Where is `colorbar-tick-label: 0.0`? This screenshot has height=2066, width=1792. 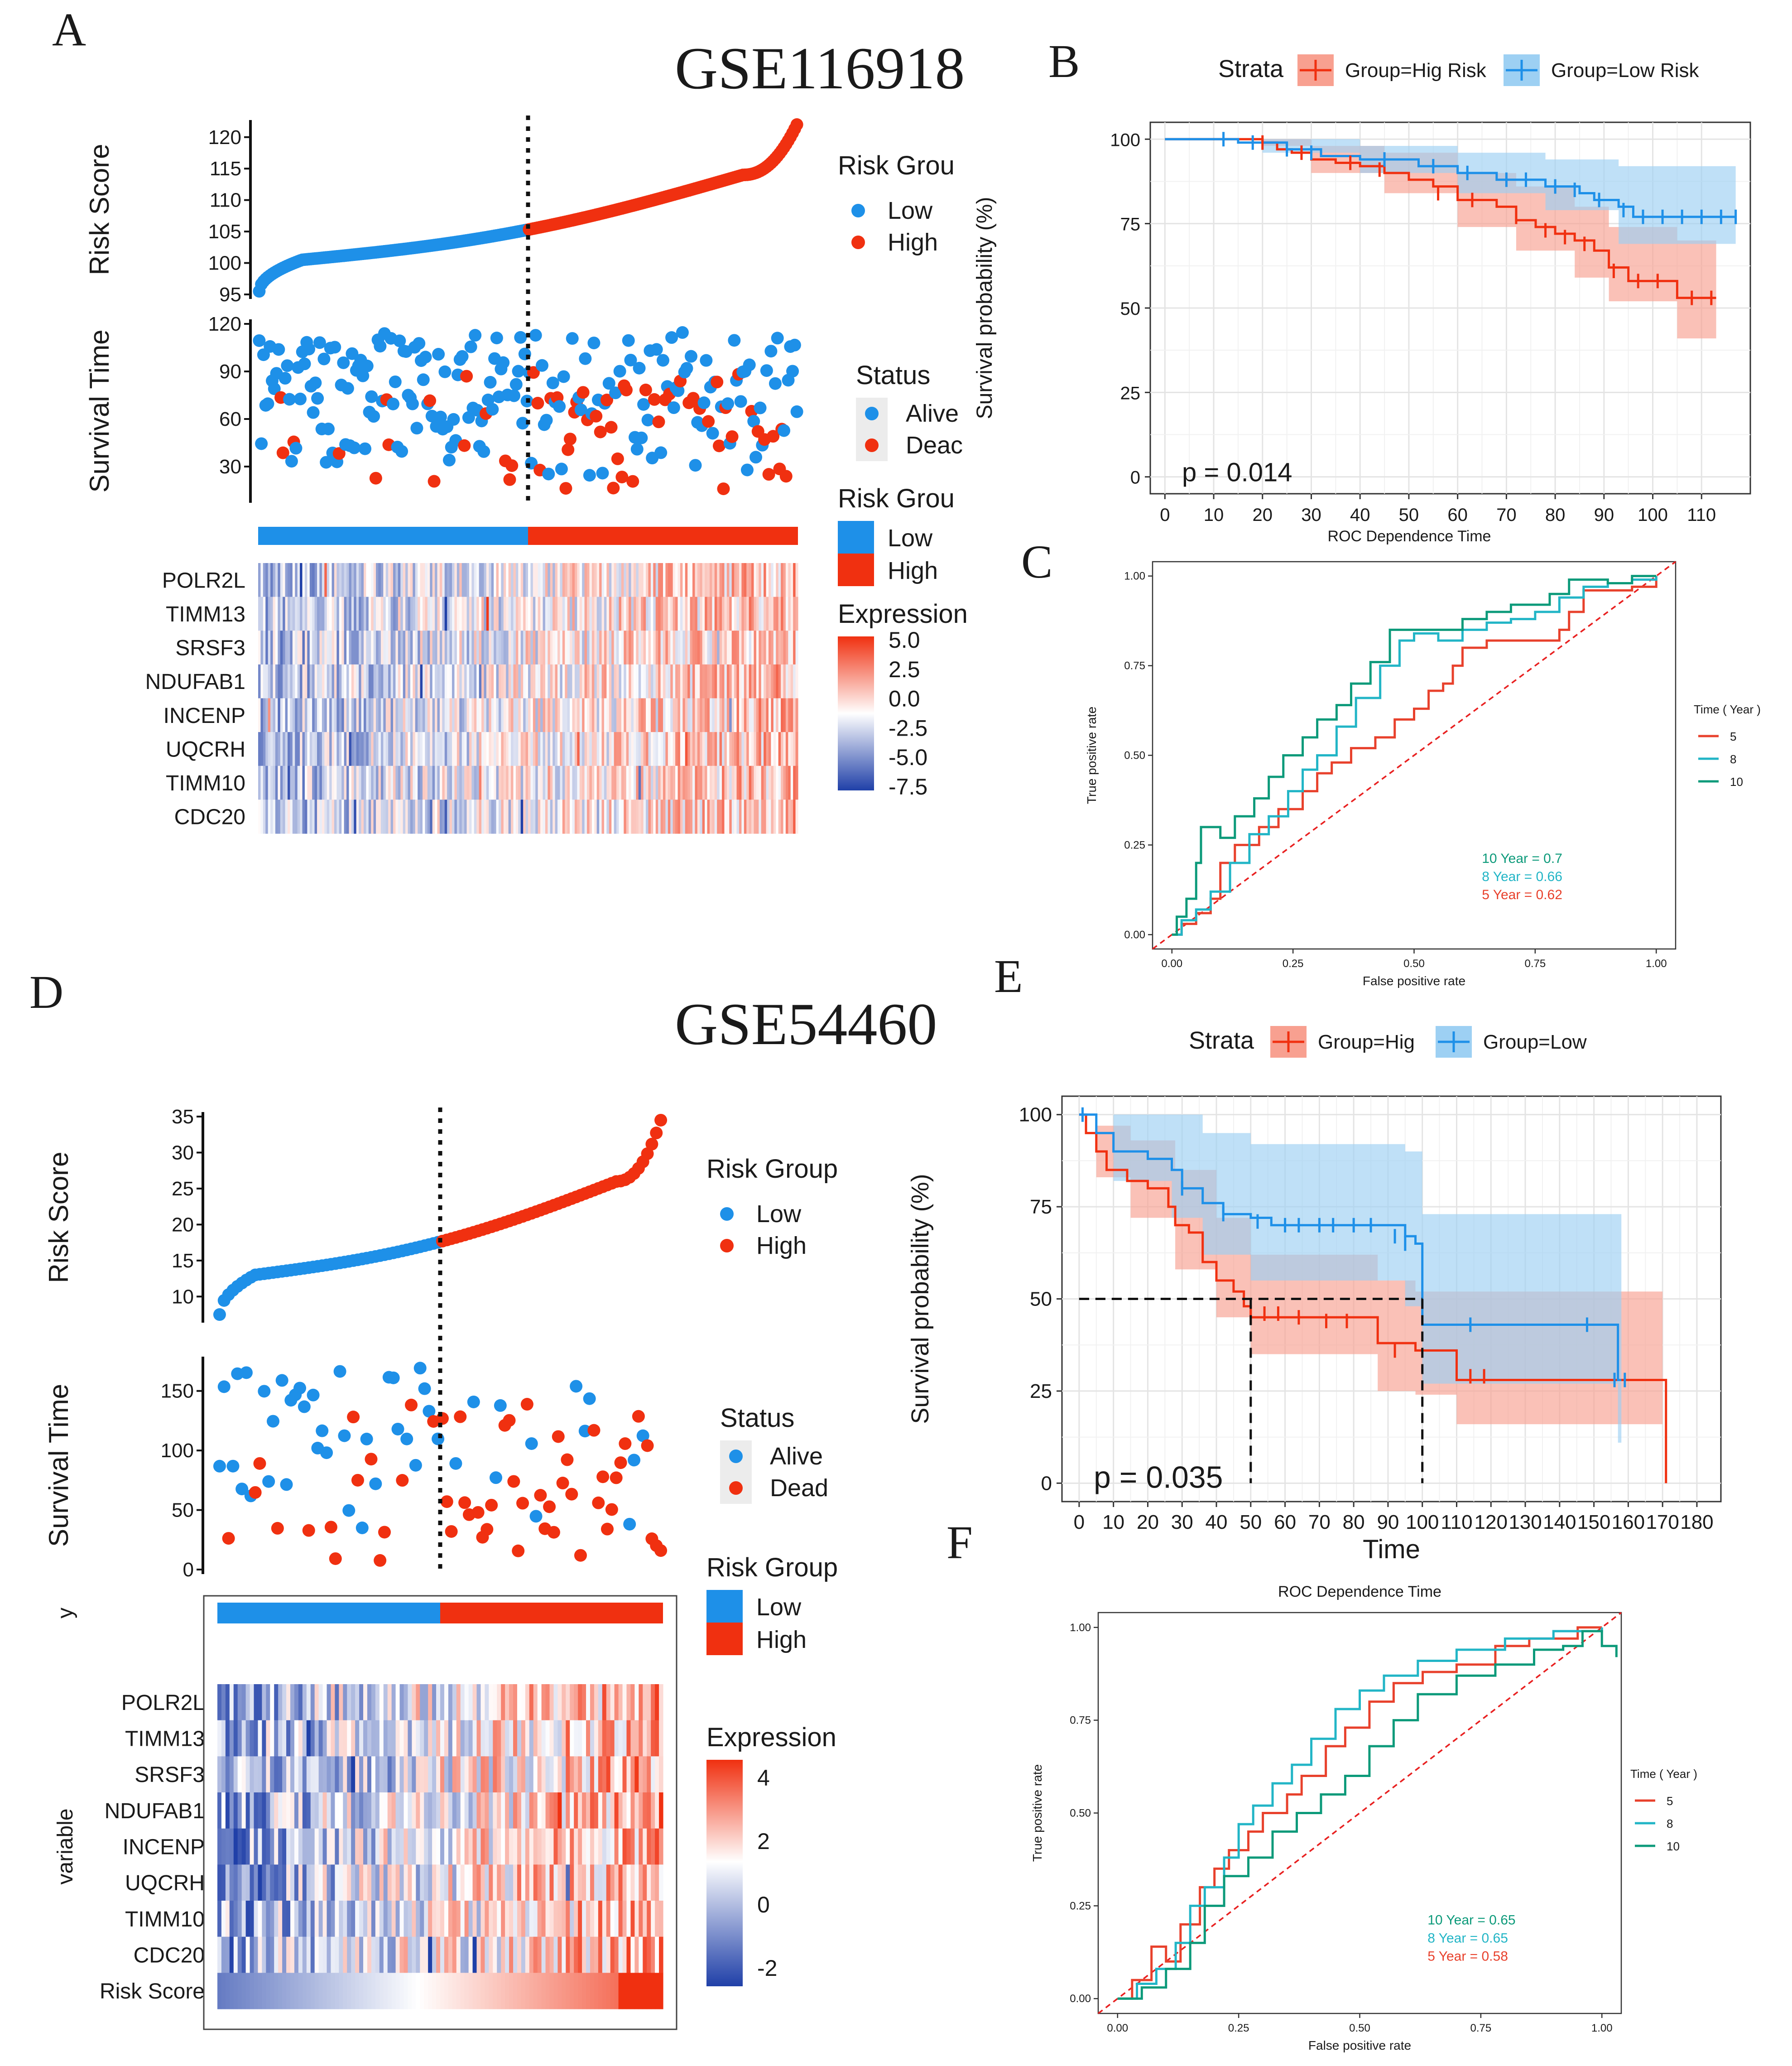 colorbar-tick-label: 0.0 is located at coordinates (905, 699).